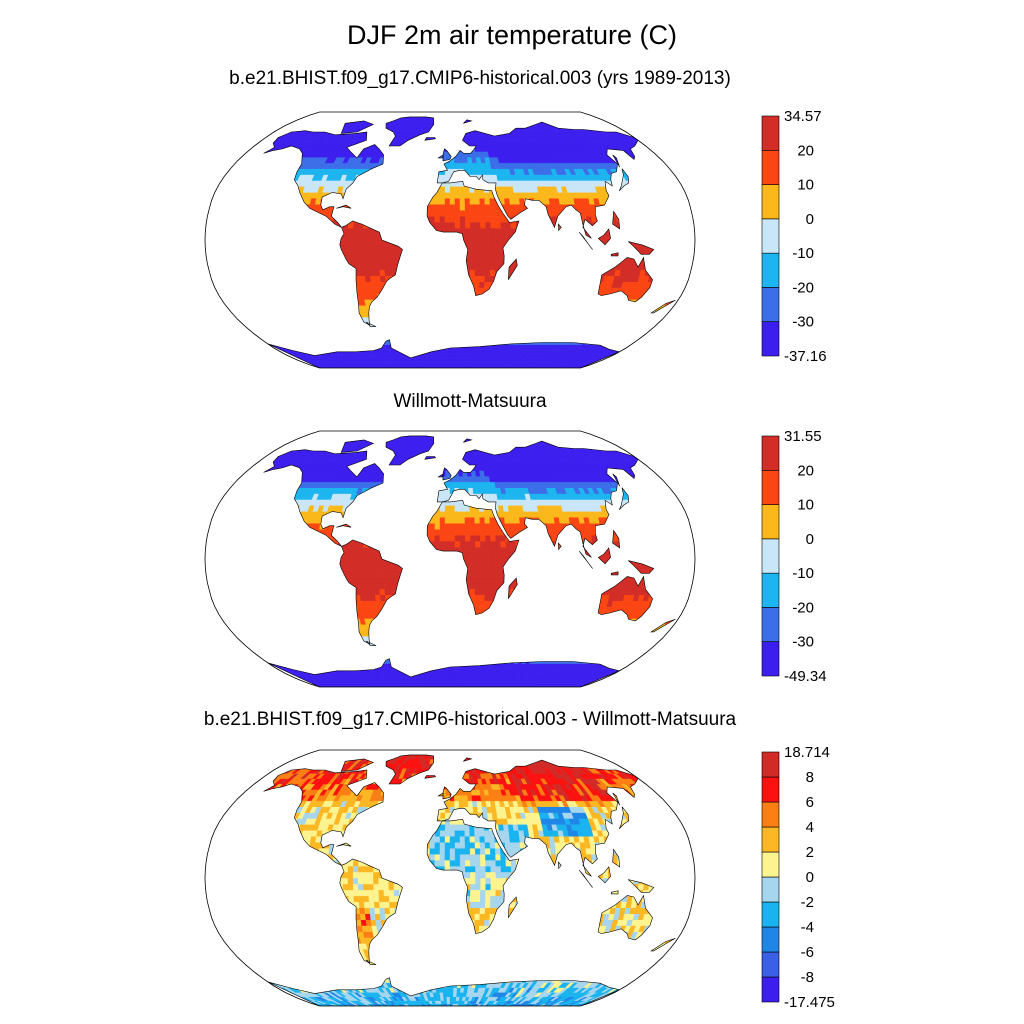 The width and height of the screenshot is (1024, 1024). Describe the element at coordinates (807, 952) in the screenshot. I see `colorbar-label: -6` at that location.